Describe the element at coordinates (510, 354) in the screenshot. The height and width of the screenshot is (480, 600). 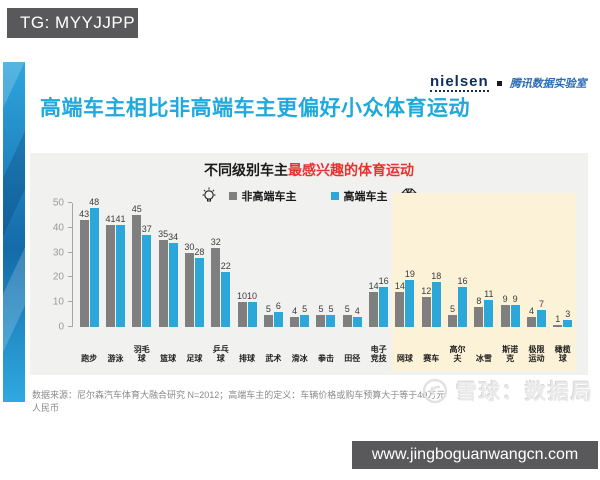
I see `category-label: 斯诺克` at that location.